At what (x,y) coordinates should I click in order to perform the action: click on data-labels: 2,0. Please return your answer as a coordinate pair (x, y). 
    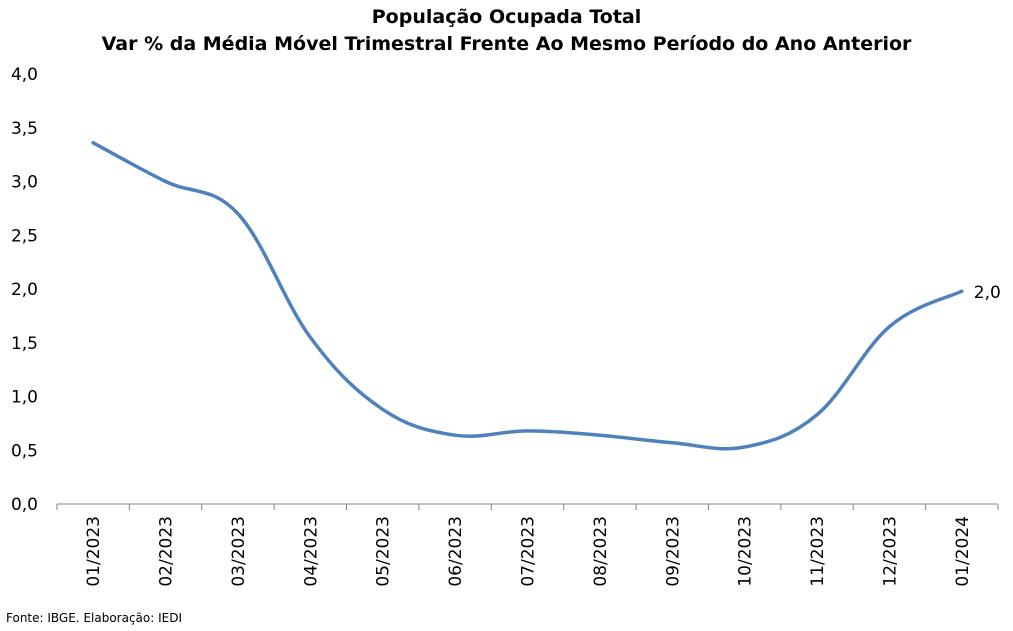
    Looking at the image, I should click on (987, 293).